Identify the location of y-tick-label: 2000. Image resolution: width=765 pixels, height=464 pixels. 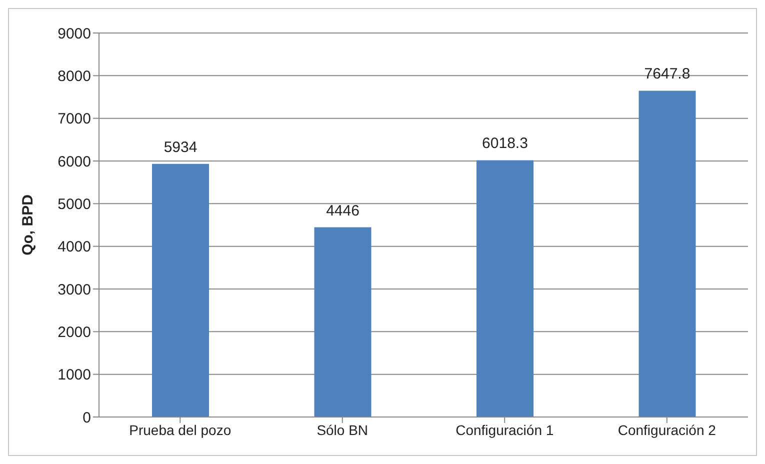
(74, 332).